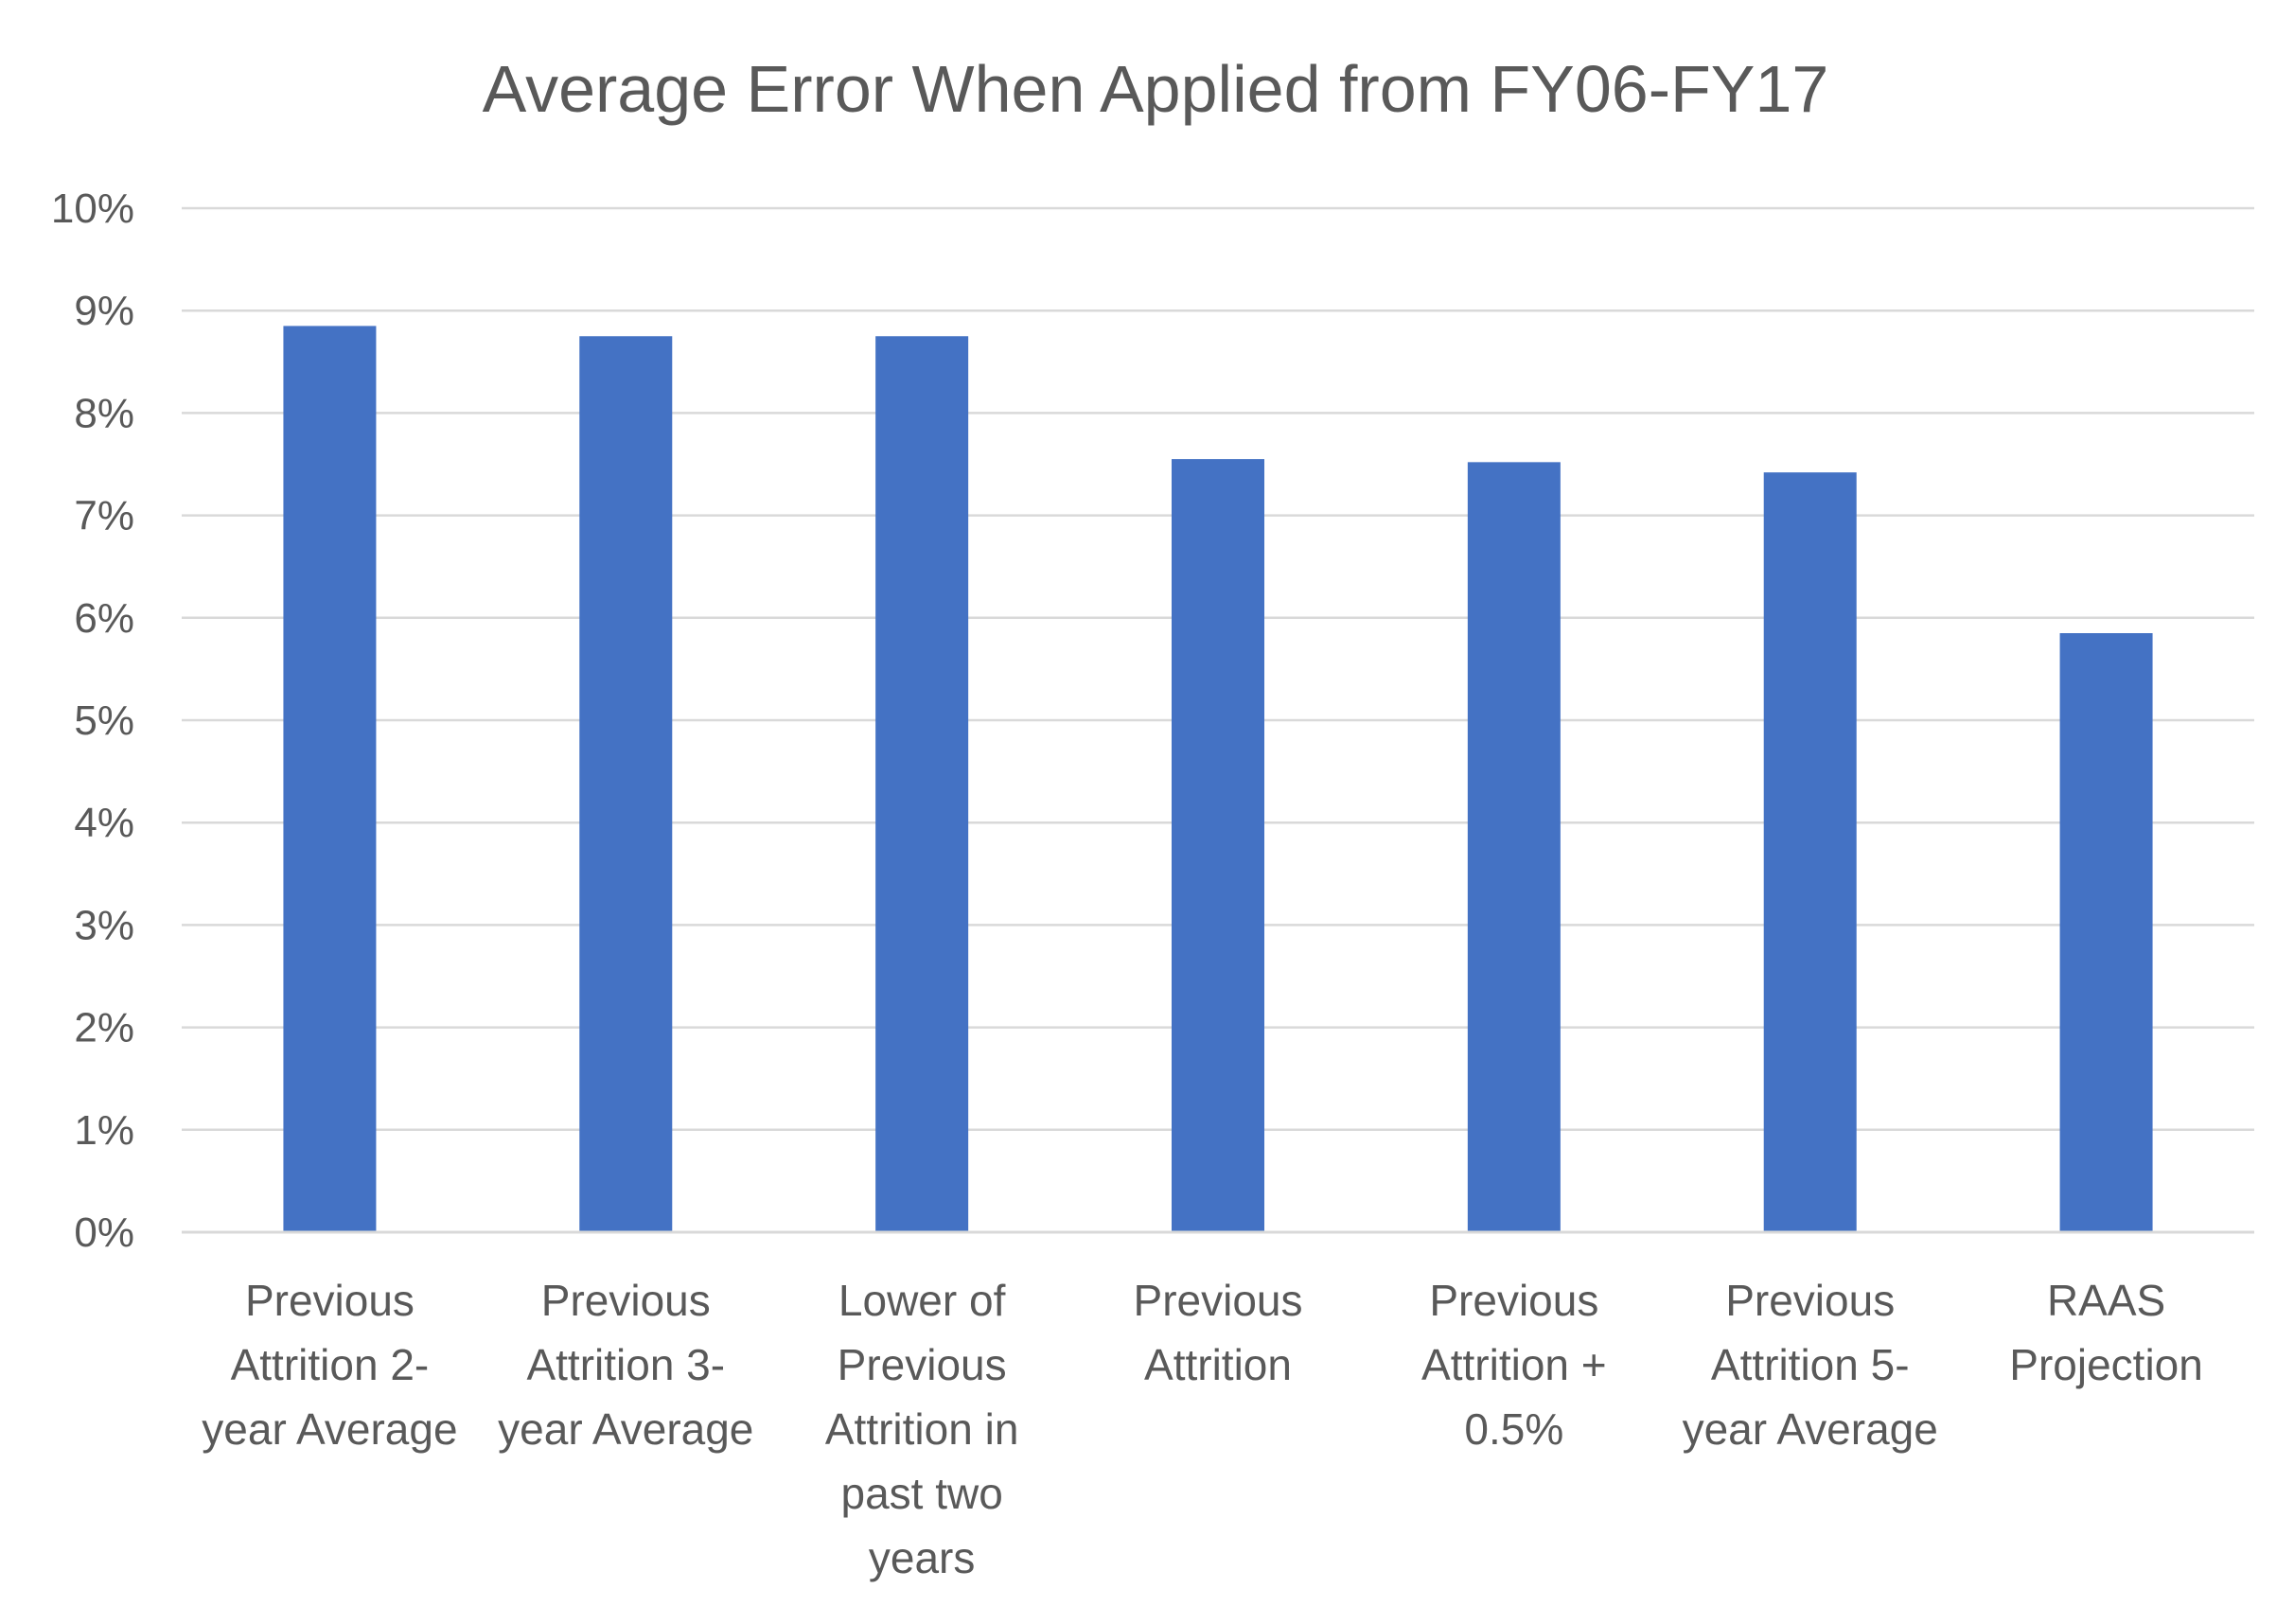  I want to click on y-tick-label: 10%, so click(92, 209).